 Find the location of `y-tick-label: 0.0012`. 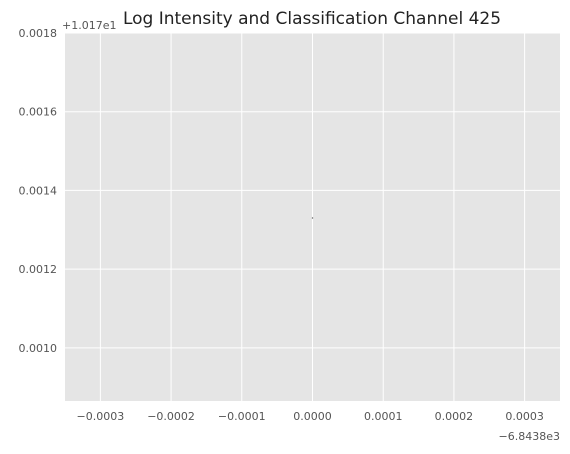

y-tick-label: 0.0012 is located at coordinates (38, 269).